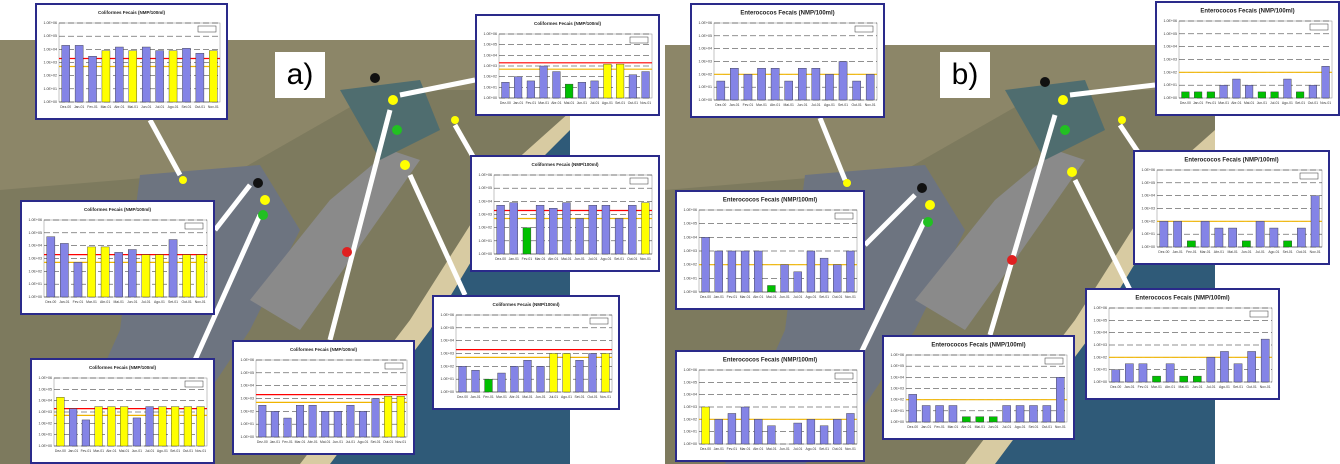 This screenshot has width=1340, height=464. I want to click on chart-title: Enterococos Fecais (NMP/100ml), so click(770, 201).